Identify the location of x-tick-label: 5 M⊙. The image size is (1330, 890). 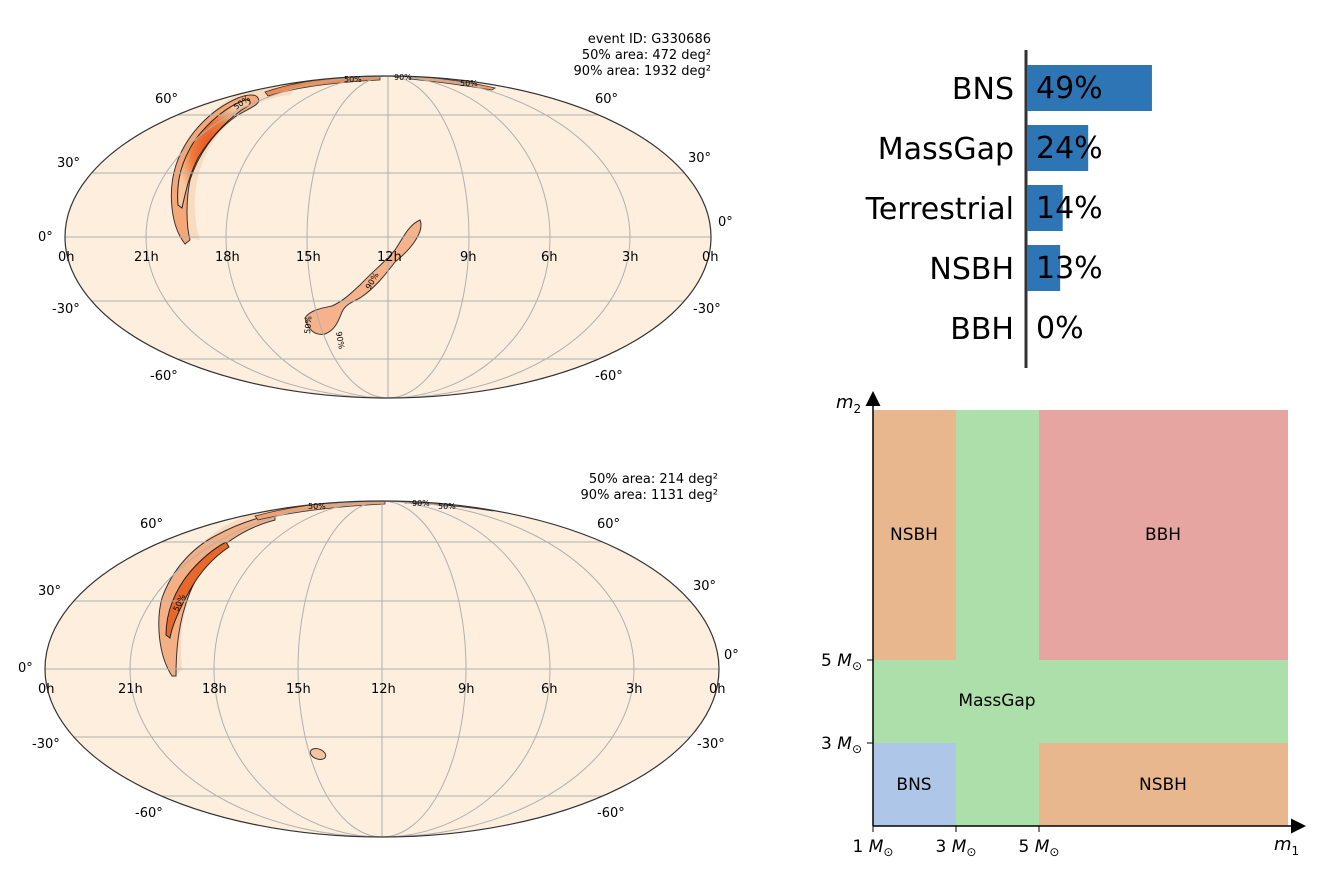
(1039, 848).